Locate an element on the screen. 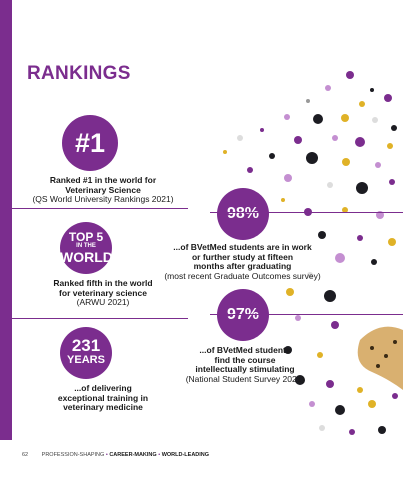 The height and width of the screenshot is (480, 403). pct2-source: (National Student Survey 2021) is located at coordinates (245, 378).